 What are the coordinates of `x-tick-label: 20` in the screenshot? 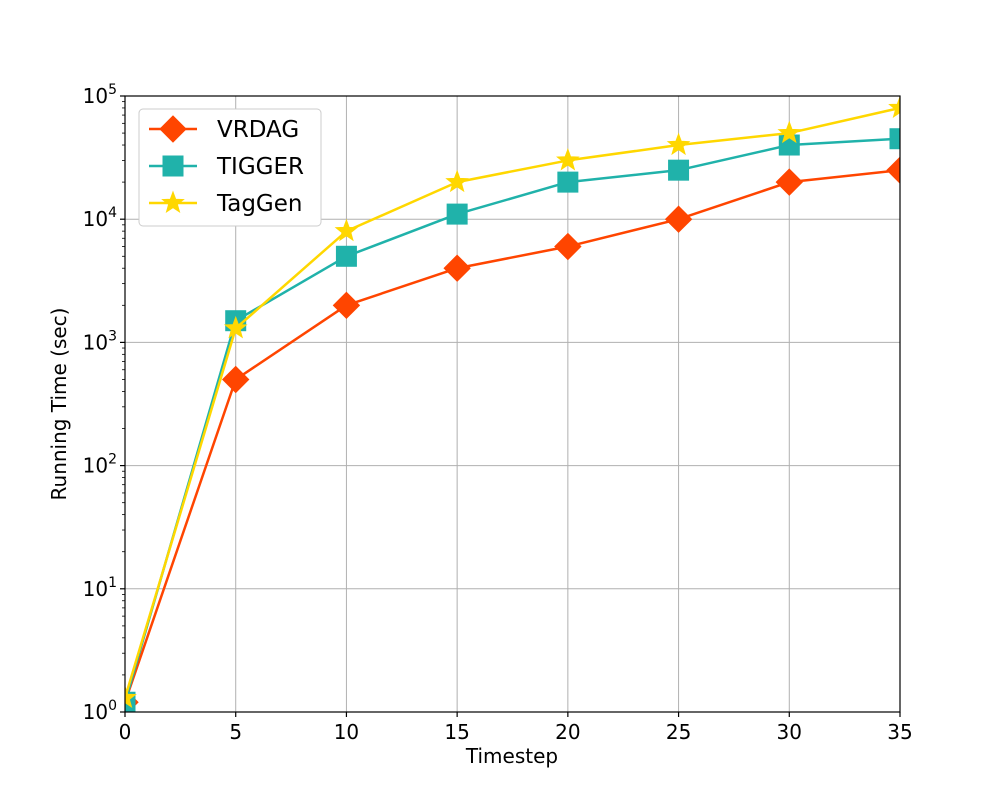 It's located at (567, 732).